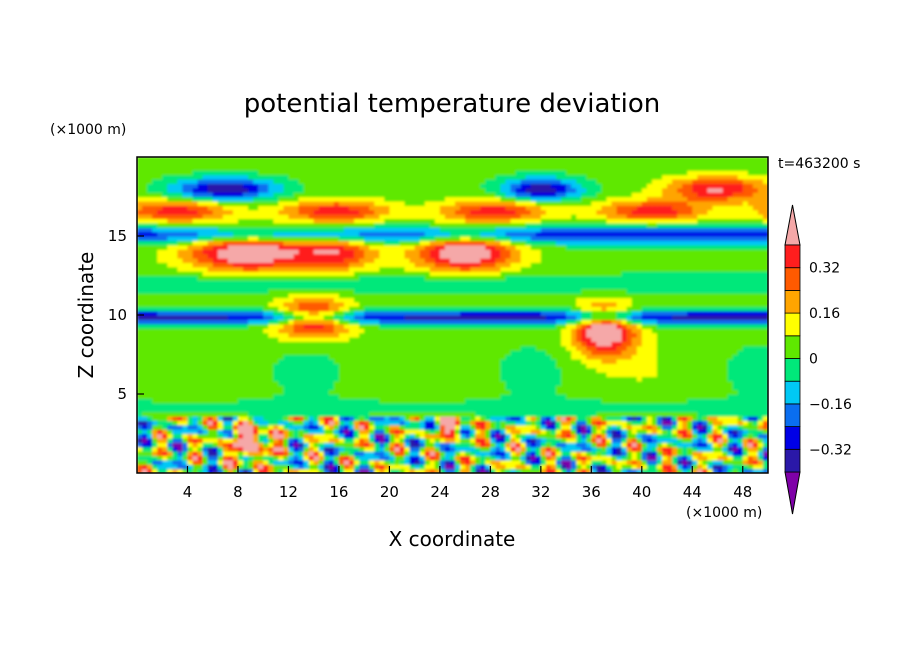 This screenshot has height=654, width=904. What do you see at coordinates (824, 314) in the screenshot?
I see `colorbar-tick-label: 0.16` at bounding box center [824, 314].